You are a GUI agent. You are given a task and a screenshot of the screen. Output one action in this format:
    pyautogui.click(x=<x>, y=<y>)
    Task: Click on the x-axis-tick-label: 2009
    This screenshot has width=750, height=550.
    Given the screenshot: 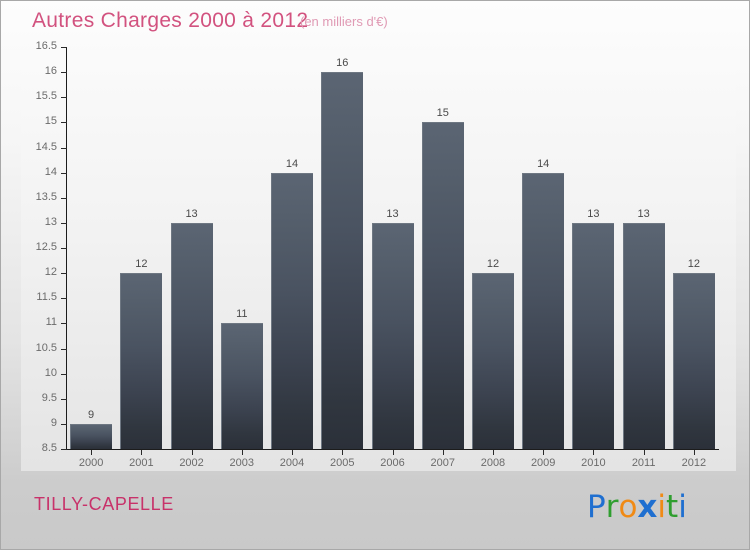 What is the action you would take?
    pyautogui.click(x=543, y=463)
    